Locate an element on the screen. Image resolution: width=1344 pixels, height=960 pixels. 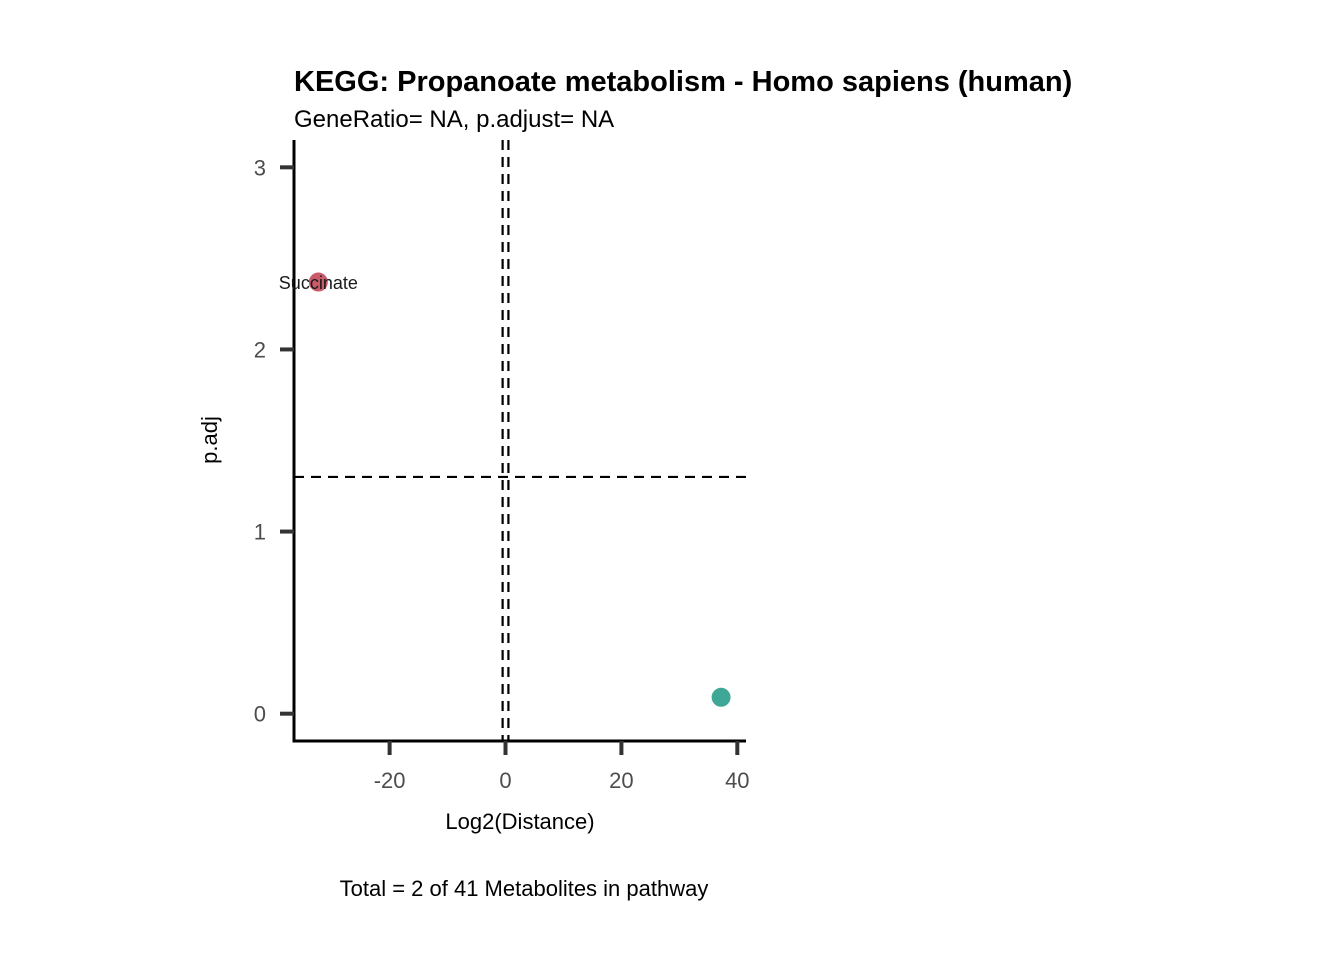
y-tick-label-1: 1 is located at coordinates (260, 532).